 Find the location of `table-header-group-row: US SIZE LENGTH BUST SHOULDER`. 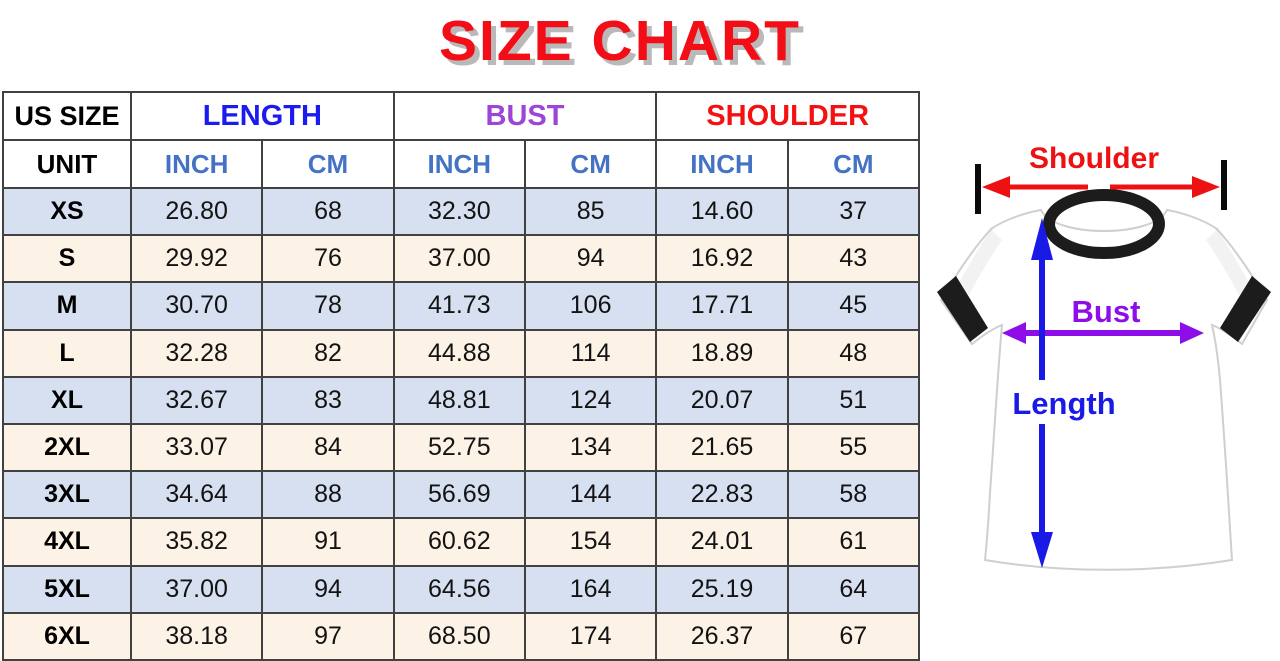

table-header-group-row: US SIZE LENGTH BUST SHOULDER is located at coordinates (461, 116).